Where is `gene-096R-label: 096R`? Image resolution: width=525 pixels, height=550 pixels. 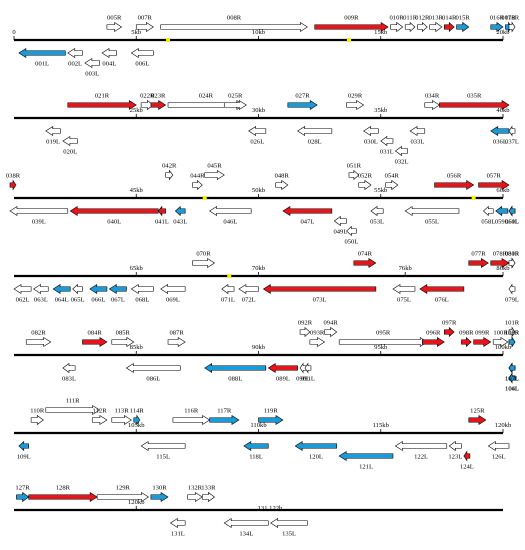 gene-096R-label: 096R is located at coordinates (433, 333).